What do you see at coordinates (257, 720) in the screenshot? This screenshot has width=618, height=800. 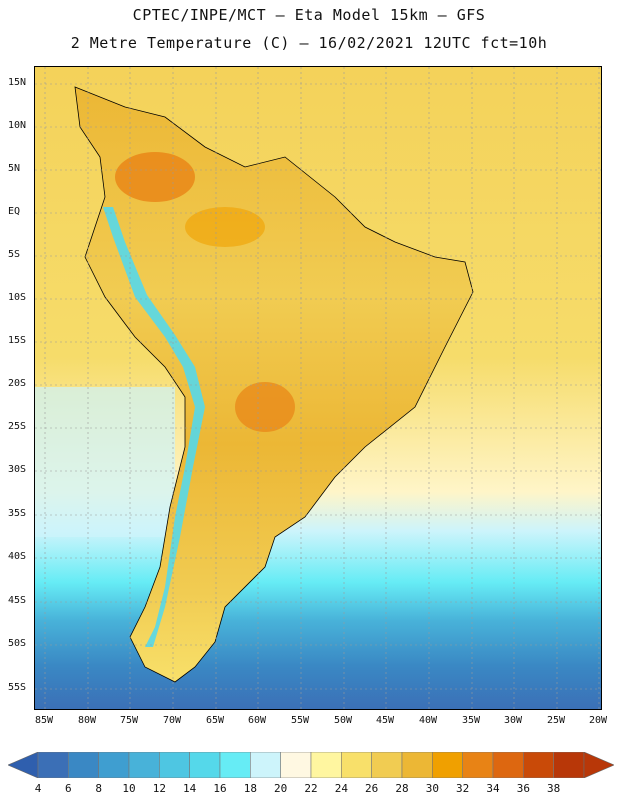 I see `lon-label-60W: 60W` at bounding box center [257, 720].